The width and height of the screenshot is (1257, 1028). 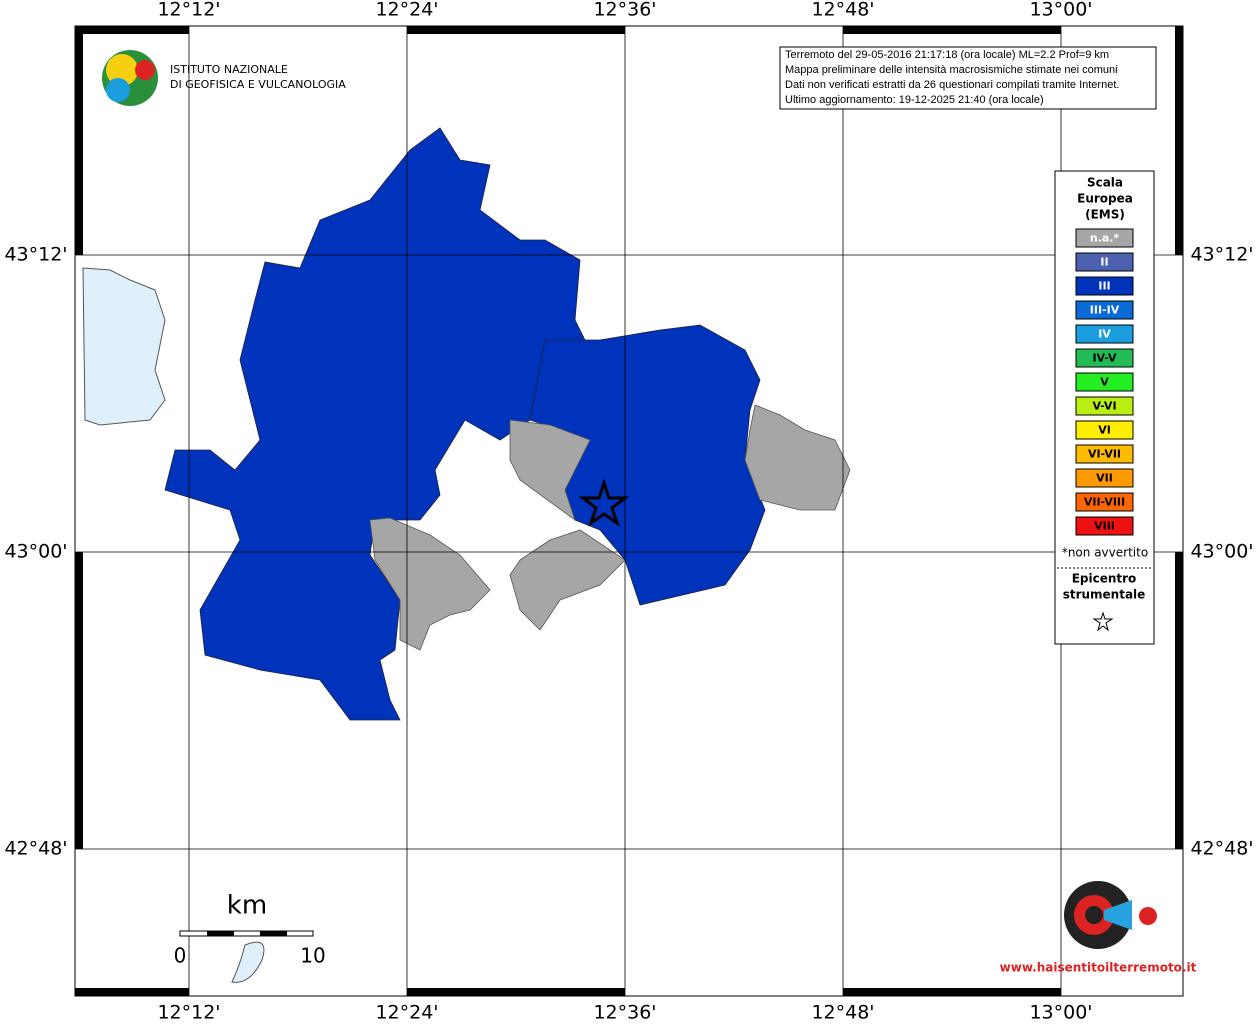 What do you see at coordinates (1098, 928) in the screenshot?
I see `badge: www.haisentitoilterremoto.it` at bounding box center [1098, 928].